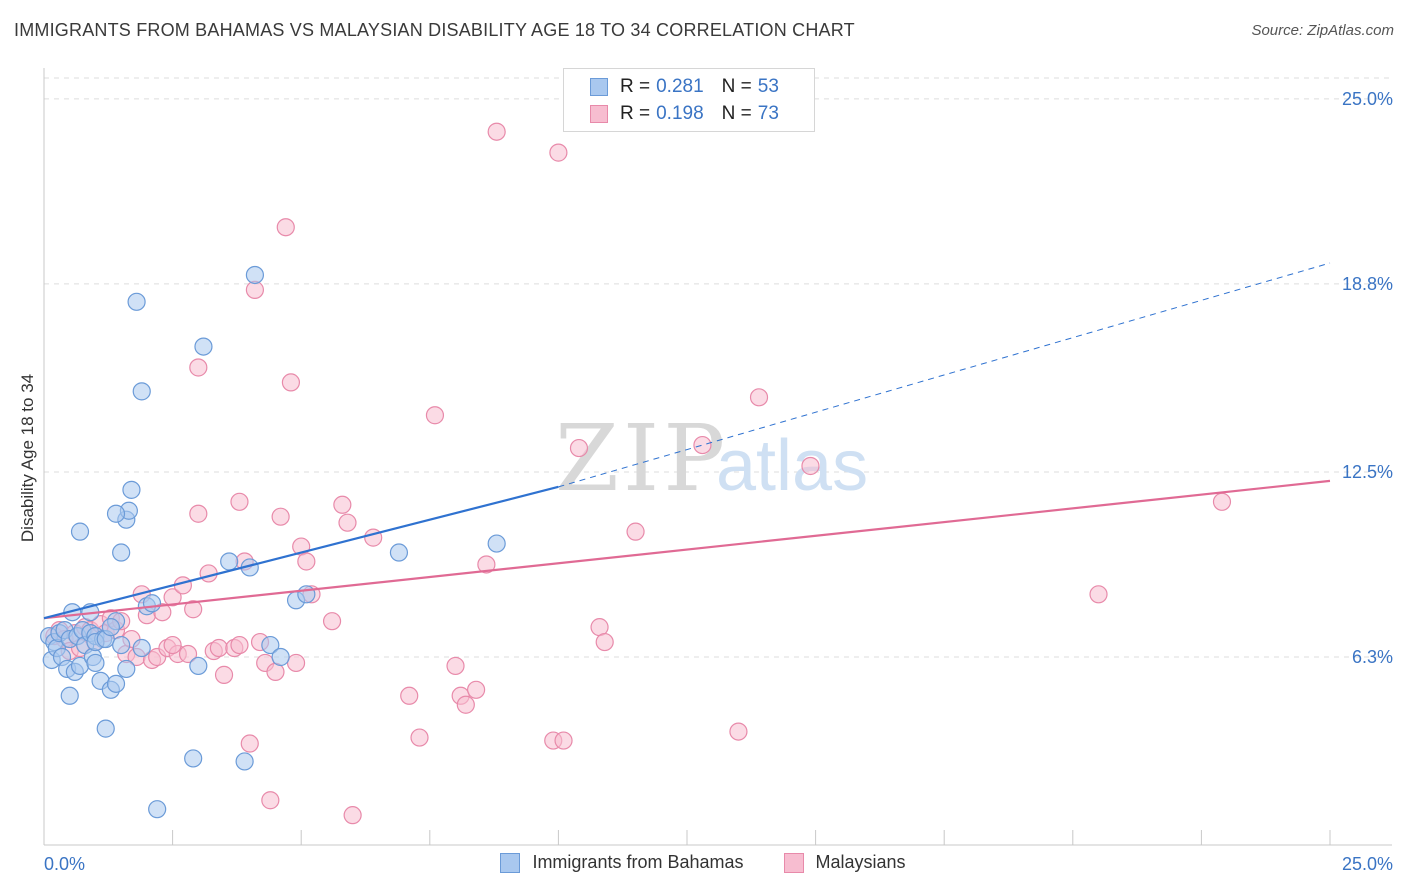  I want to click on y-tick-label: 6.3%, so click(1372, 657).